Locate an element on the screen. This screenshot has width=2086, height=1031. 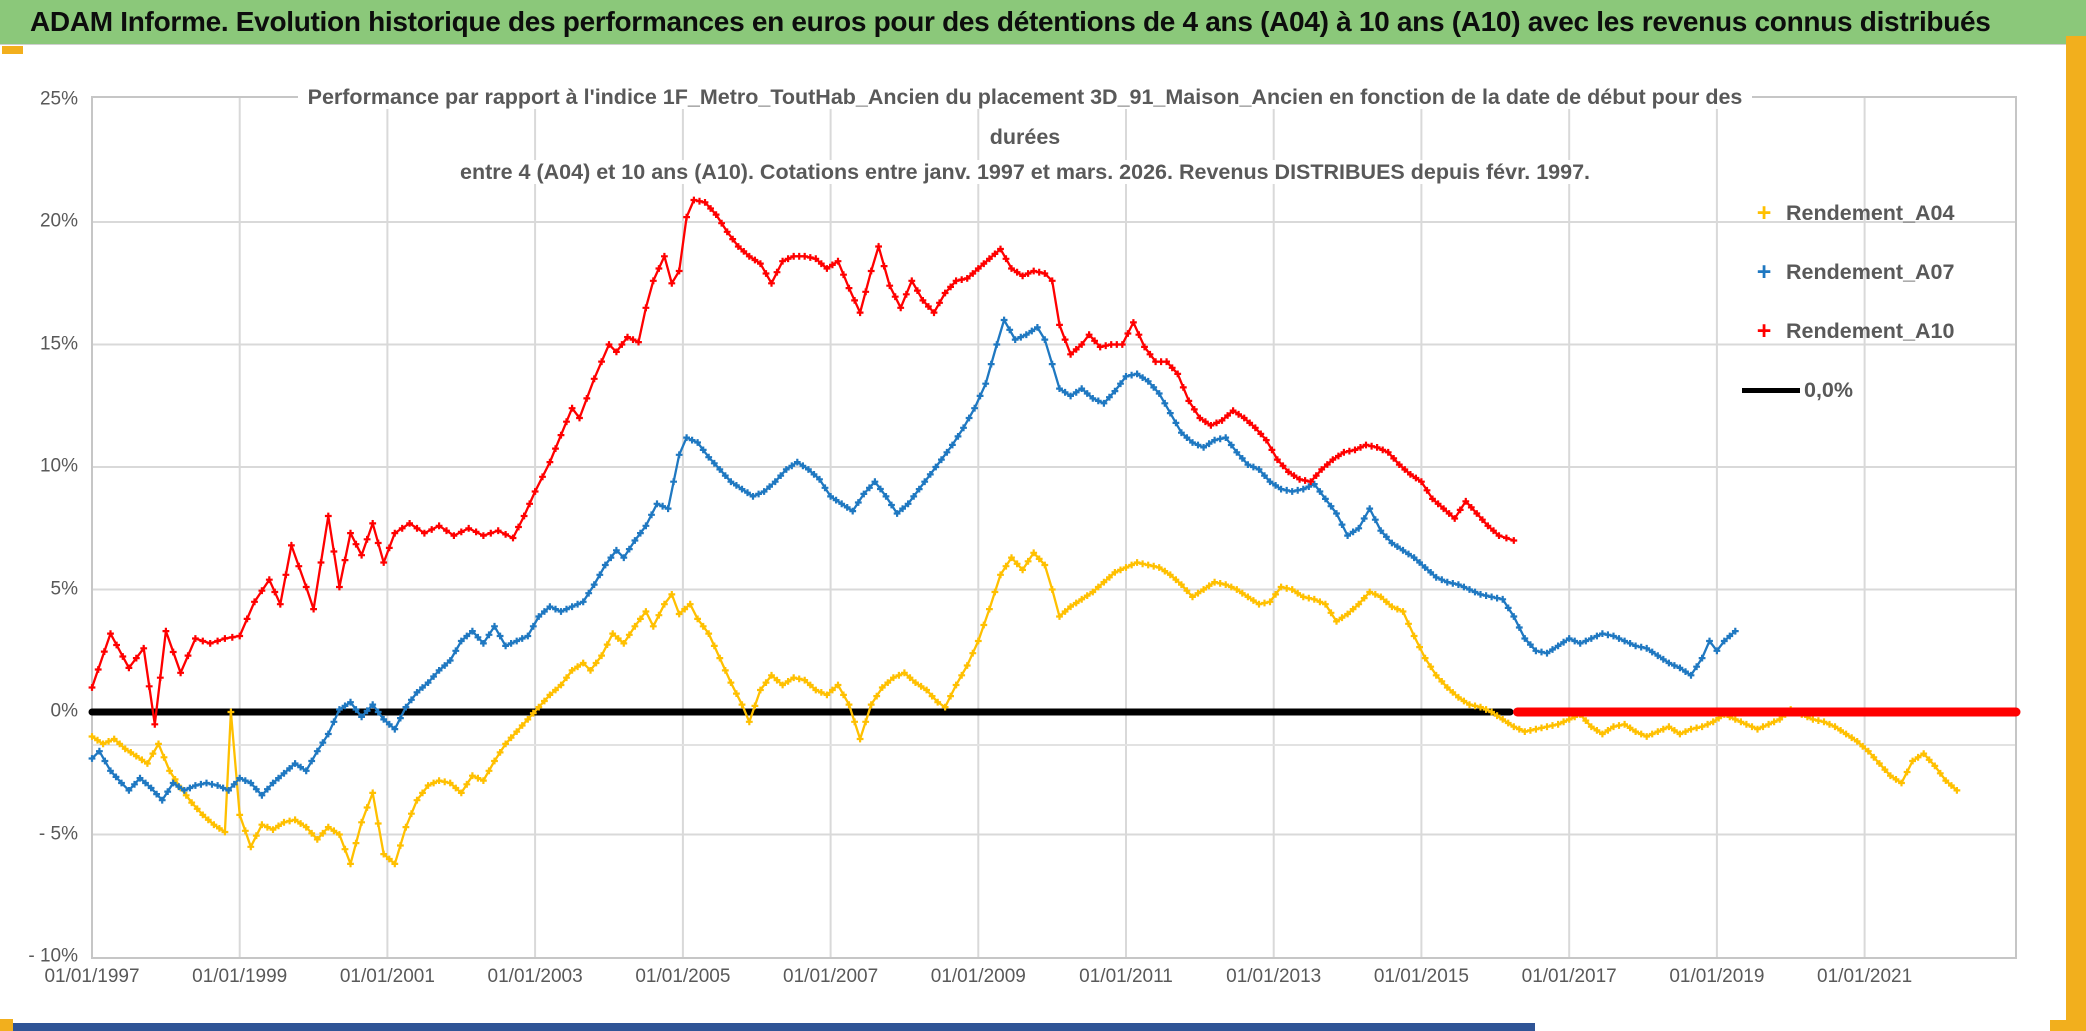
y-axis-label: - 10% is located at coordinates (53, 956).